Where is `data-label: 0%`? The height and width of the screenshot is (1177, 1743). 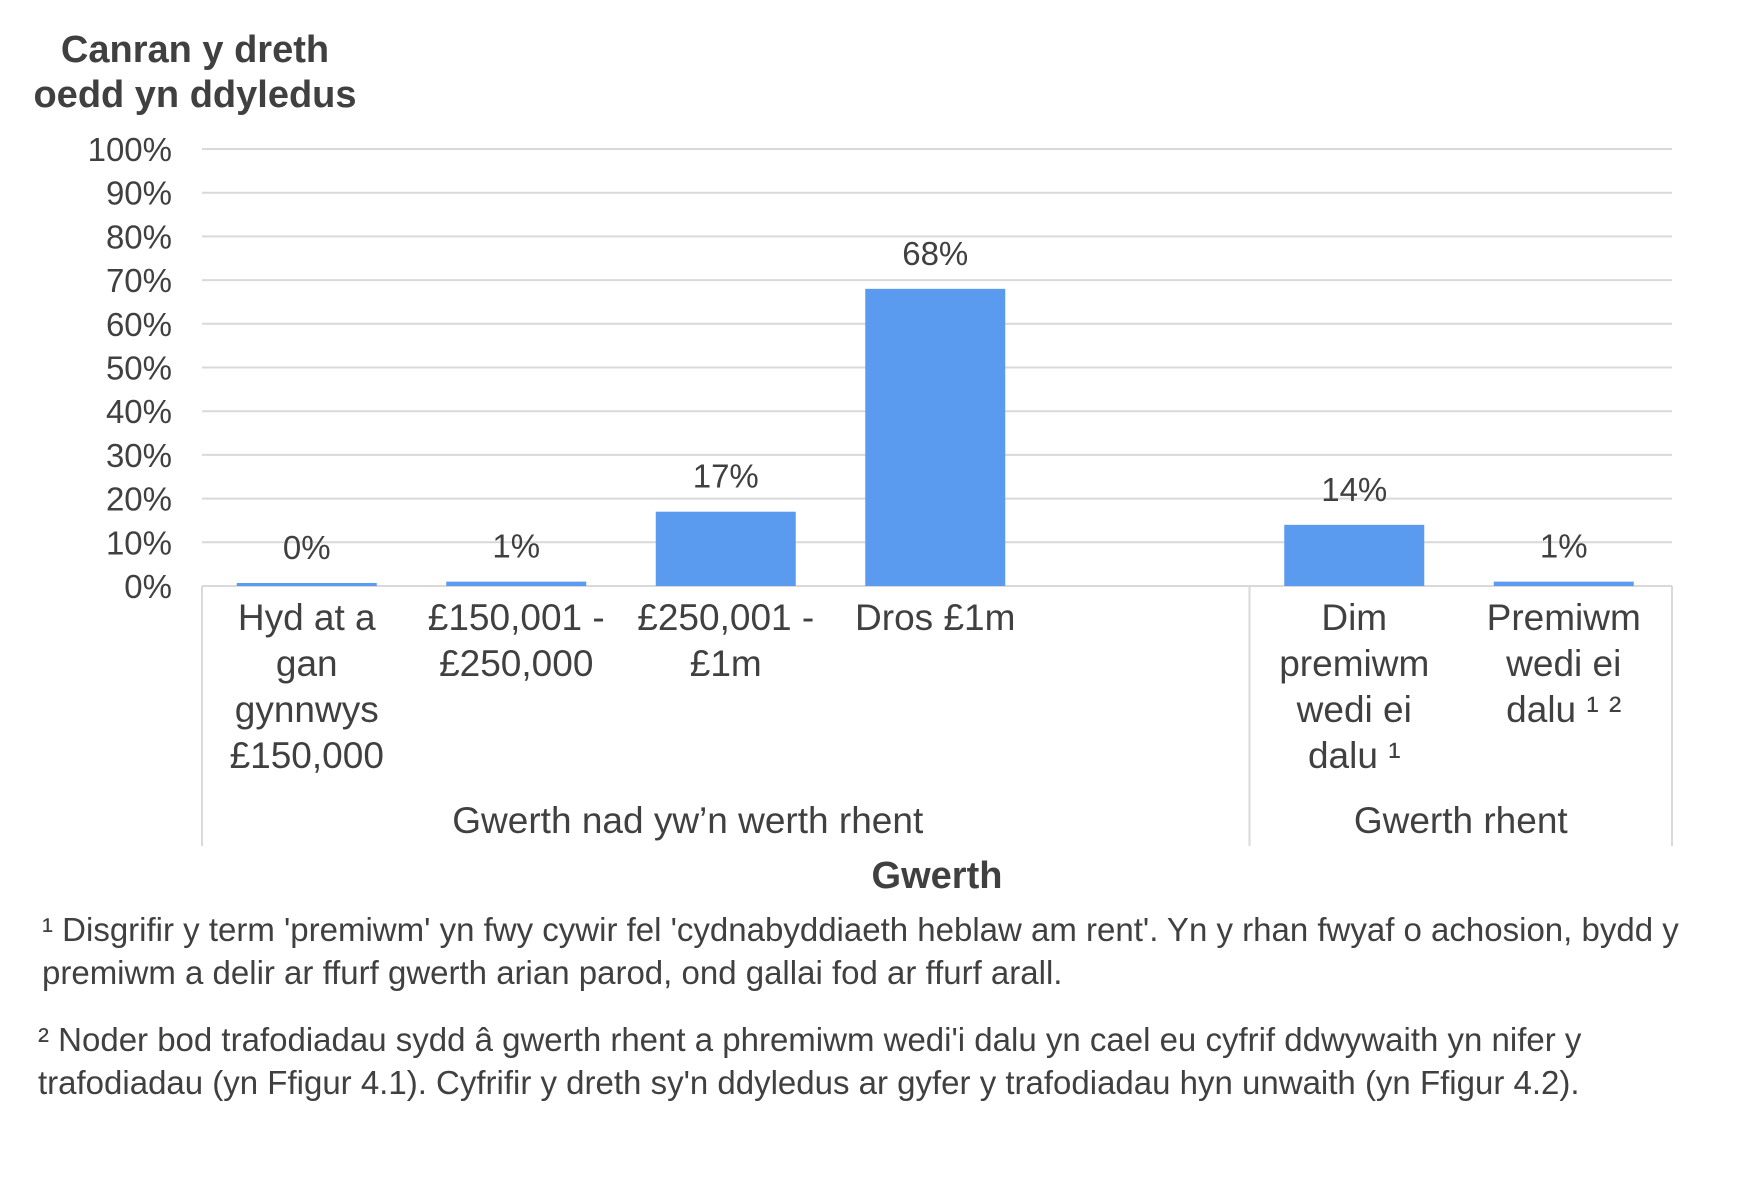 data-label: 0% is located at coordinates (307, 547).